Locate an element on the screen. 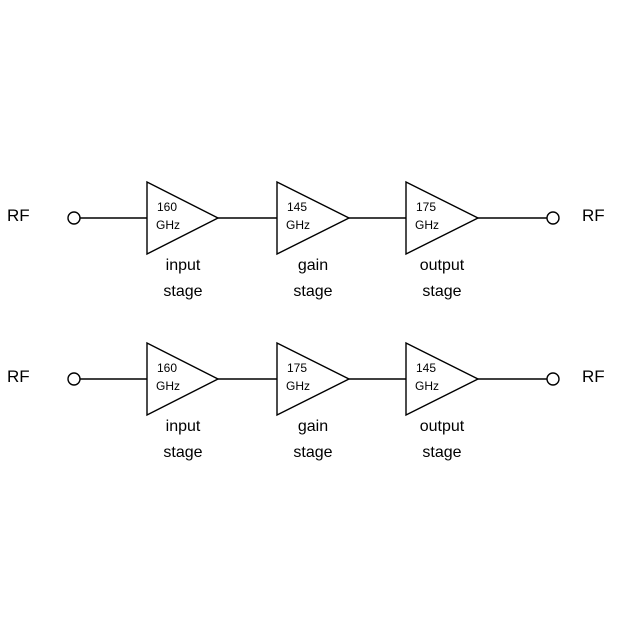 This screenshot has height=640, width=640. amplifier-output-stage: 175 GHz output stage is located at coordinates (442, 240).